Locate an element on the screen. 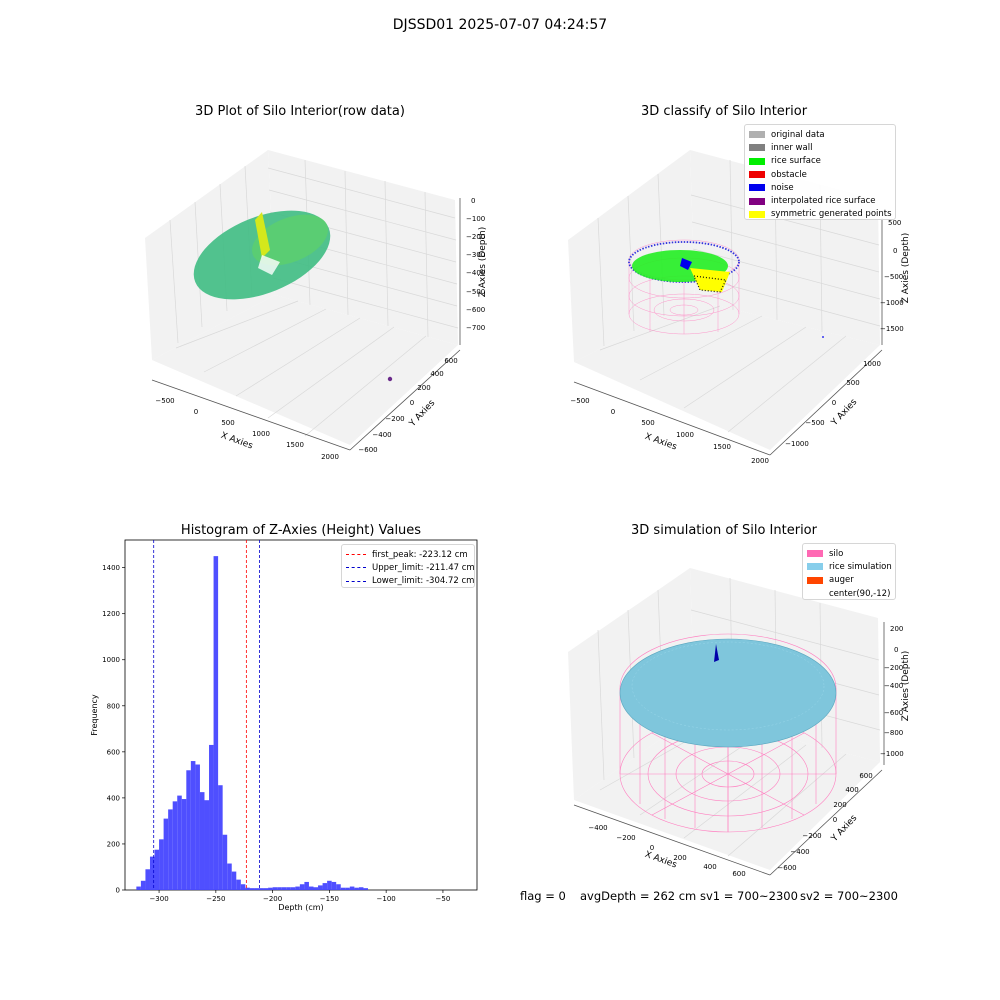  simulation-rice-mesh is located at coordinates (728, 686).